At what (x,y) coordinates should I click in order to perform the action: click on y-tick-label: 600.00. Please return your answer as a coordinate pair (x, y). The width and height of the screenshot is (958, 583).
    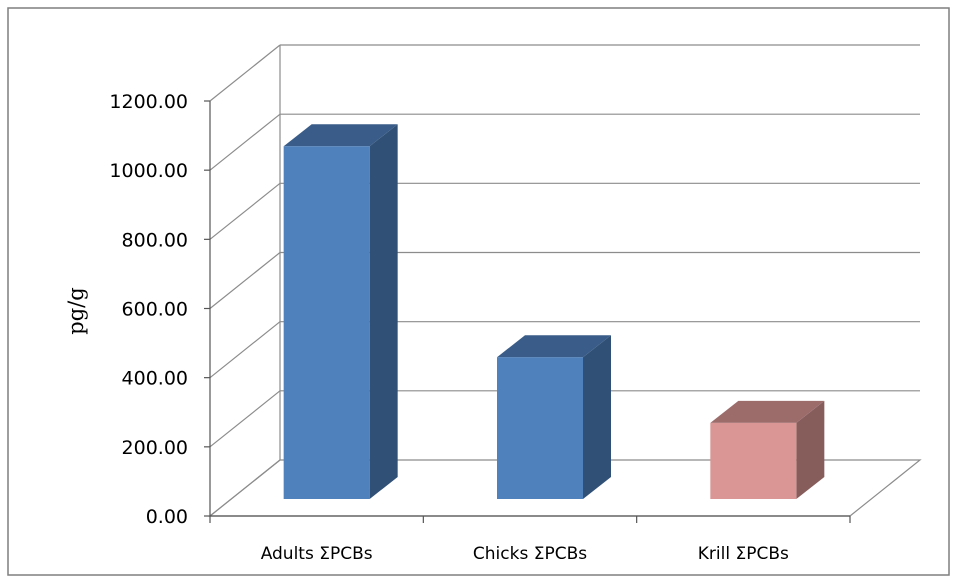
    Looking at the image, I should click on (155, 310).